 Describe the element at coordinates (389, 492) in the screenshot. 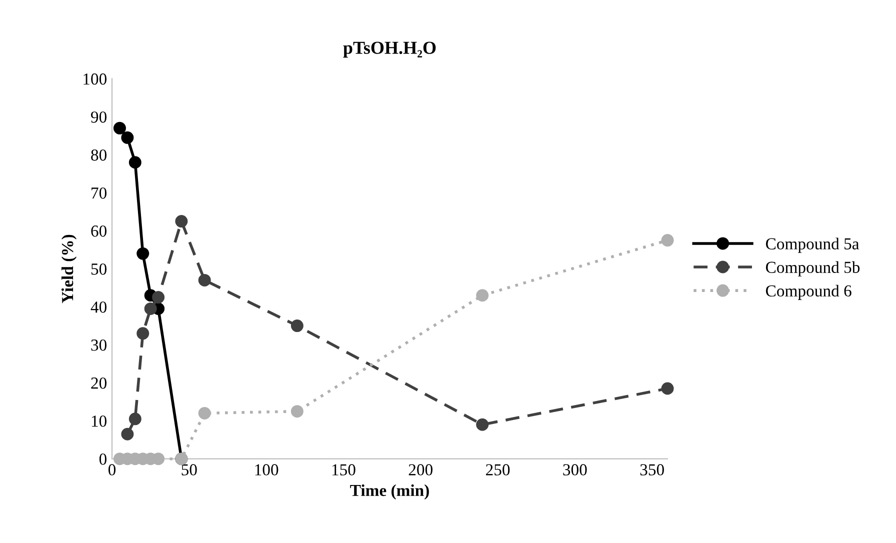

I see `x-axis-title: Time (min)` at that location.